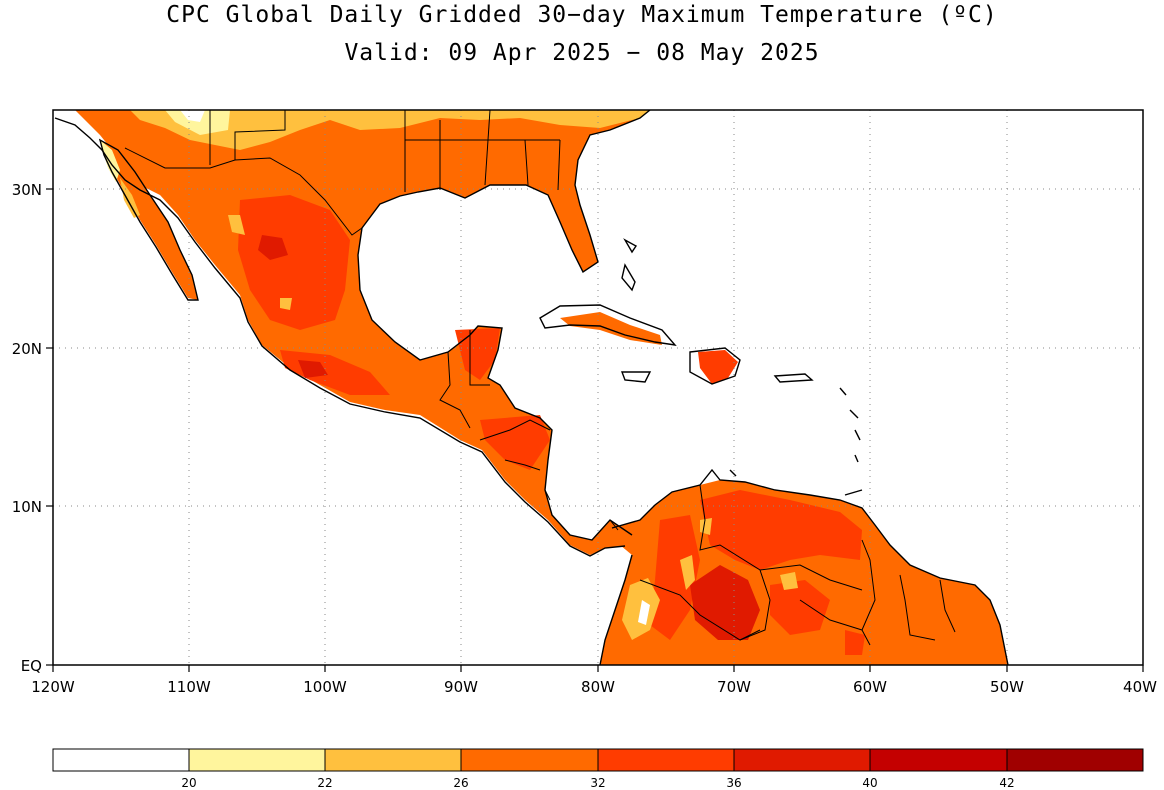 The image size is (1164, 790). Describe the element at coordinates (870, 687) in the screenshot. I see `x-tick-label: 60W` at that location.